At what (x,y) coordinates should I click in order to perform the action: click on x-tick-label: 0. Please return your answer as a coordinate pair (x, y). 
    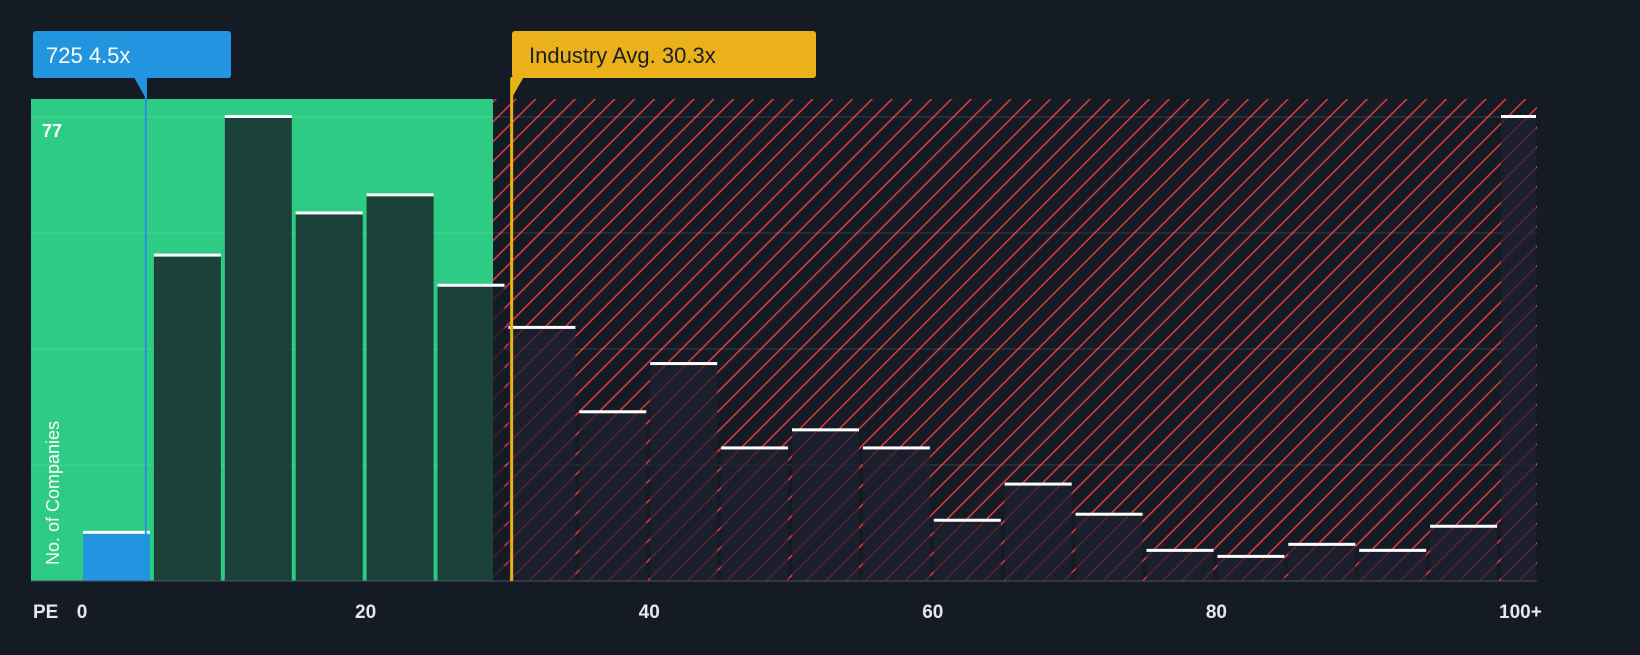
    Looking at the image, I should click on (82, 612).